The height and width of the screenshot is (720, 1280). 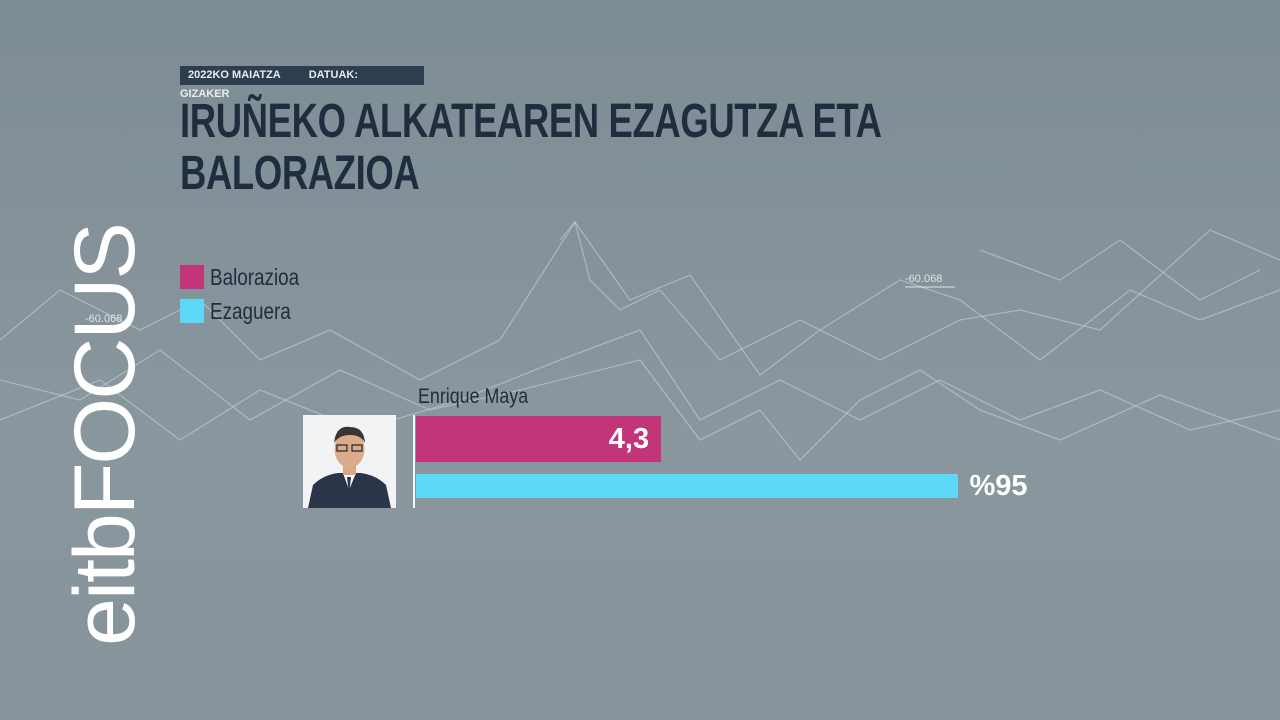 I want to click on bar-baseline, so click(x=414, y=461).